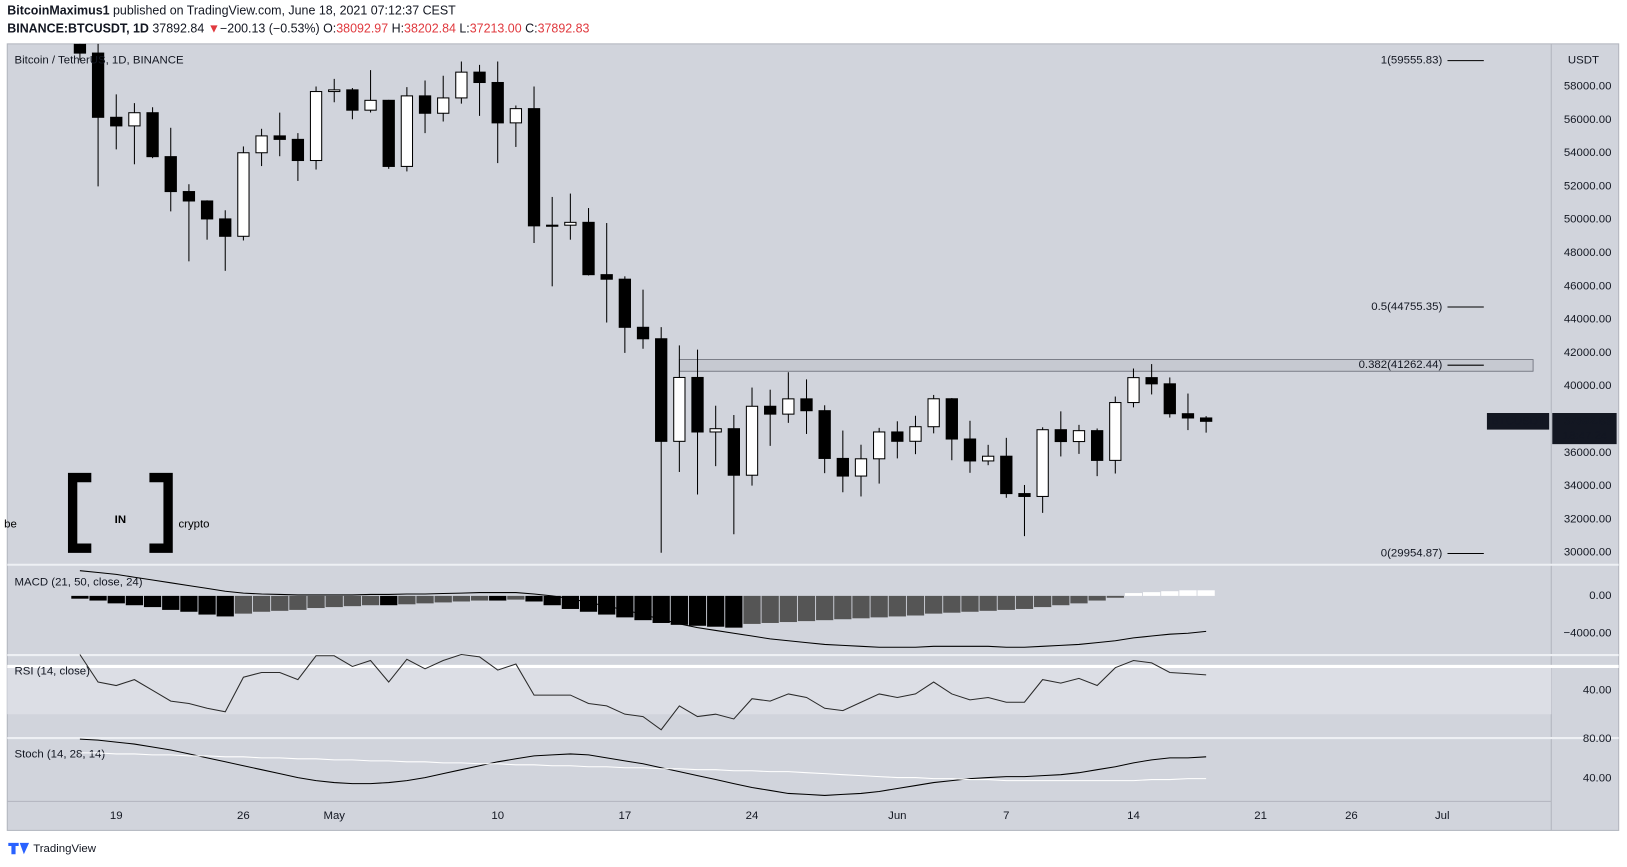 Image resolution: width=1627 pixels, height=867 pixels. What do you see at coordinates (214, 29) in the screenshot?
I see `arrow: ▼` at bounding box center [214, 29].